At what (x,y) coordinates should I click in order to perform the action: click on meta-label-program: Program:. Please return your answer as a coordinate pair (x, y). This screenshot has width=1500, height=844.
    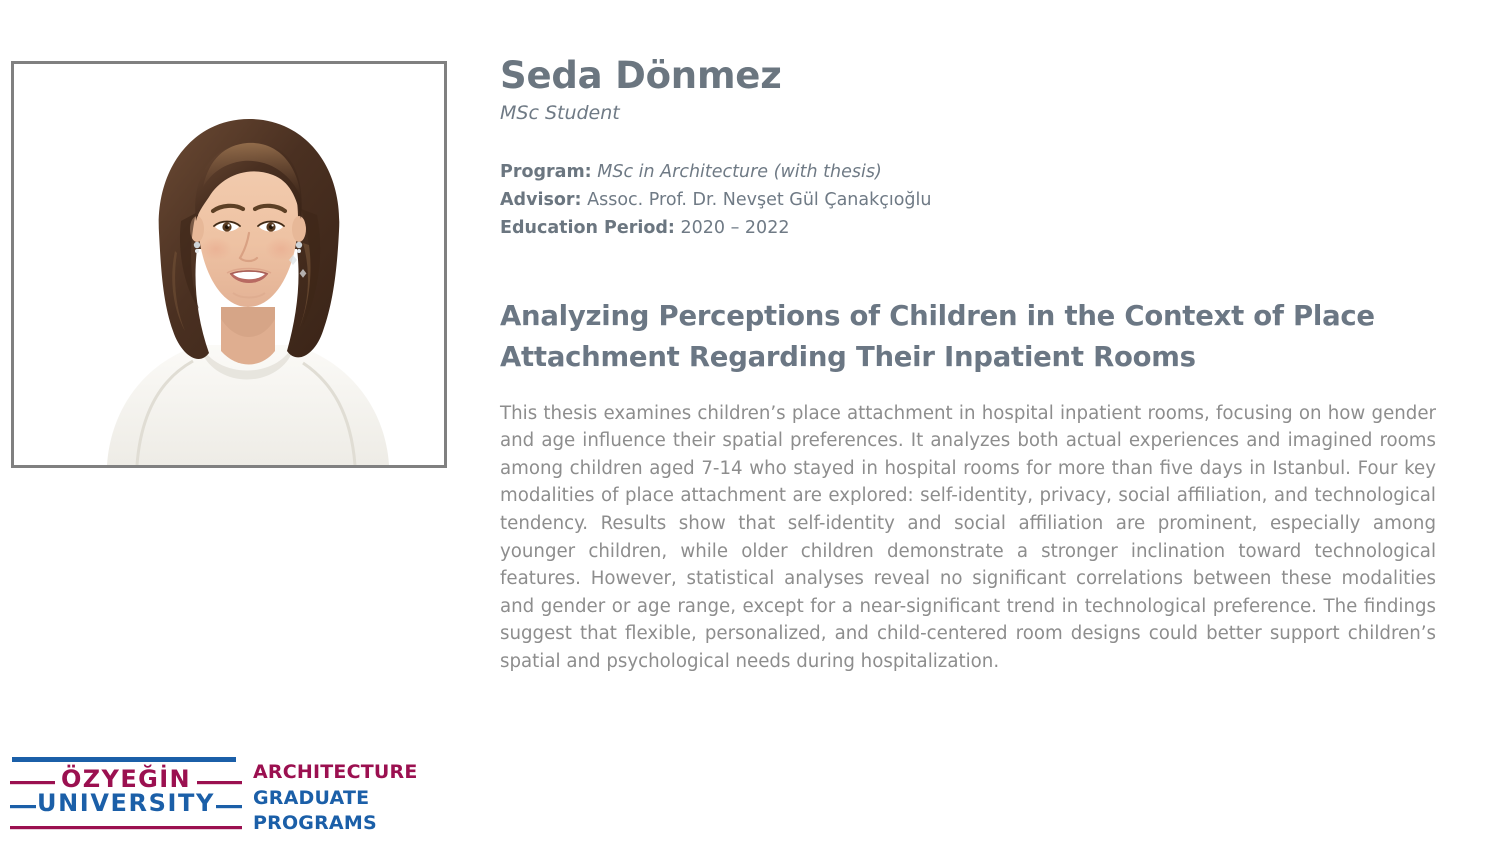
    Looking at the image, I should click on (546, 171).